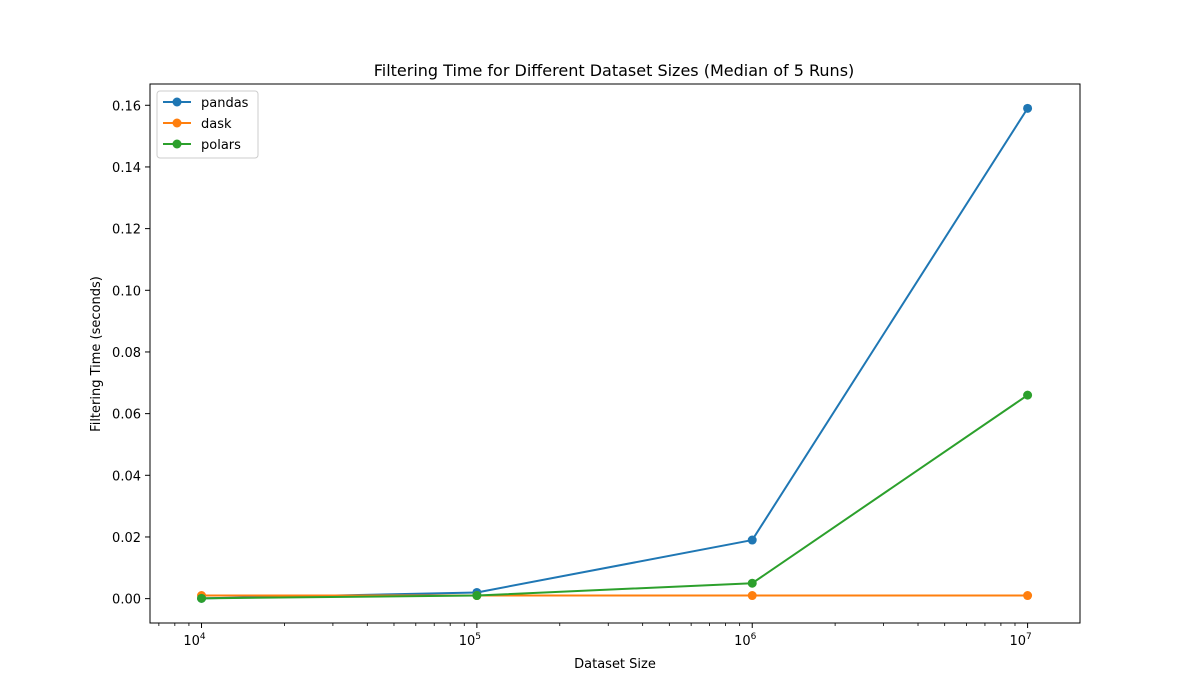  I want to click on y-tick-label: 0.12, so click(126, 230).